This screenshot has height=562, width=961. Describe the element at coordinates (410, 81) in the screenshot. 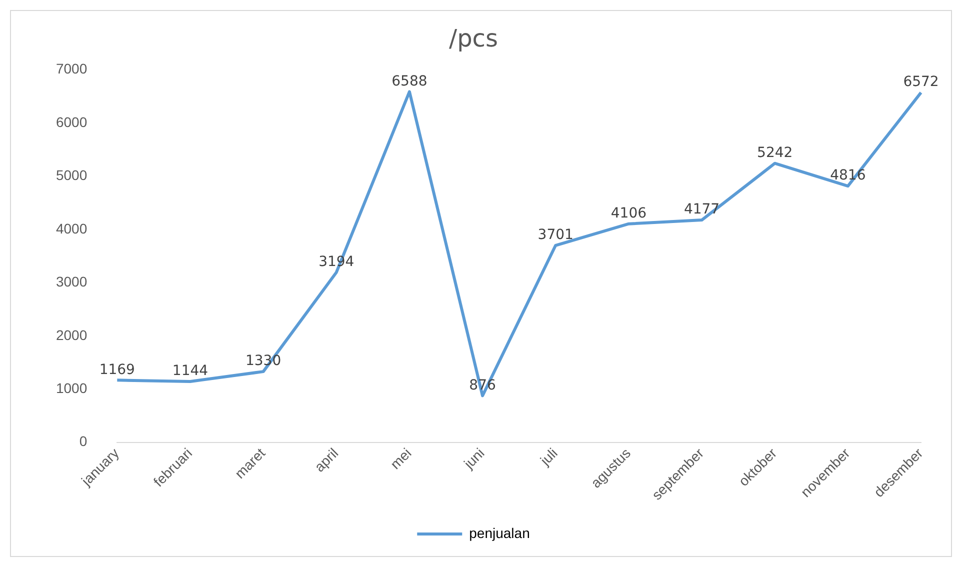

I see `data-label: 6588` at that location.